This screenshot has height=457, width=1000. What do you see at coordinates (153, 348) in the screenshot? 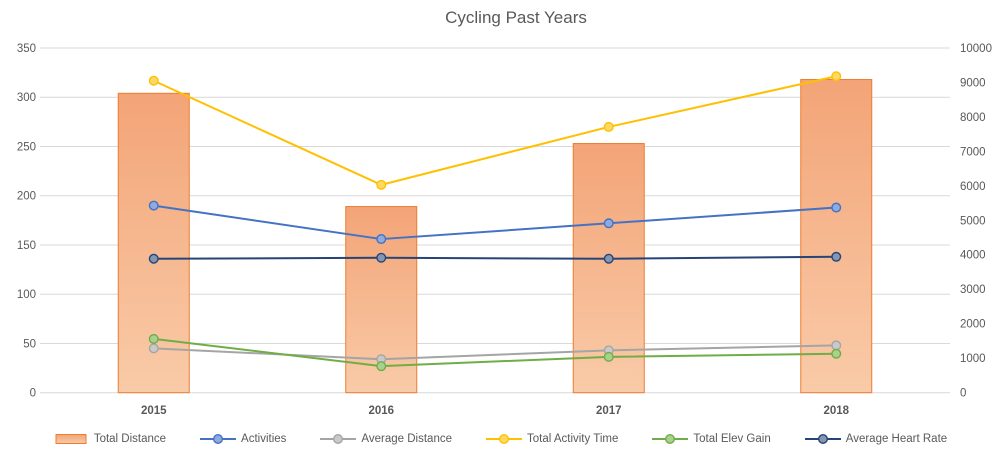
I see `marker-average-distance-2015` at bounding box center [153, 348].